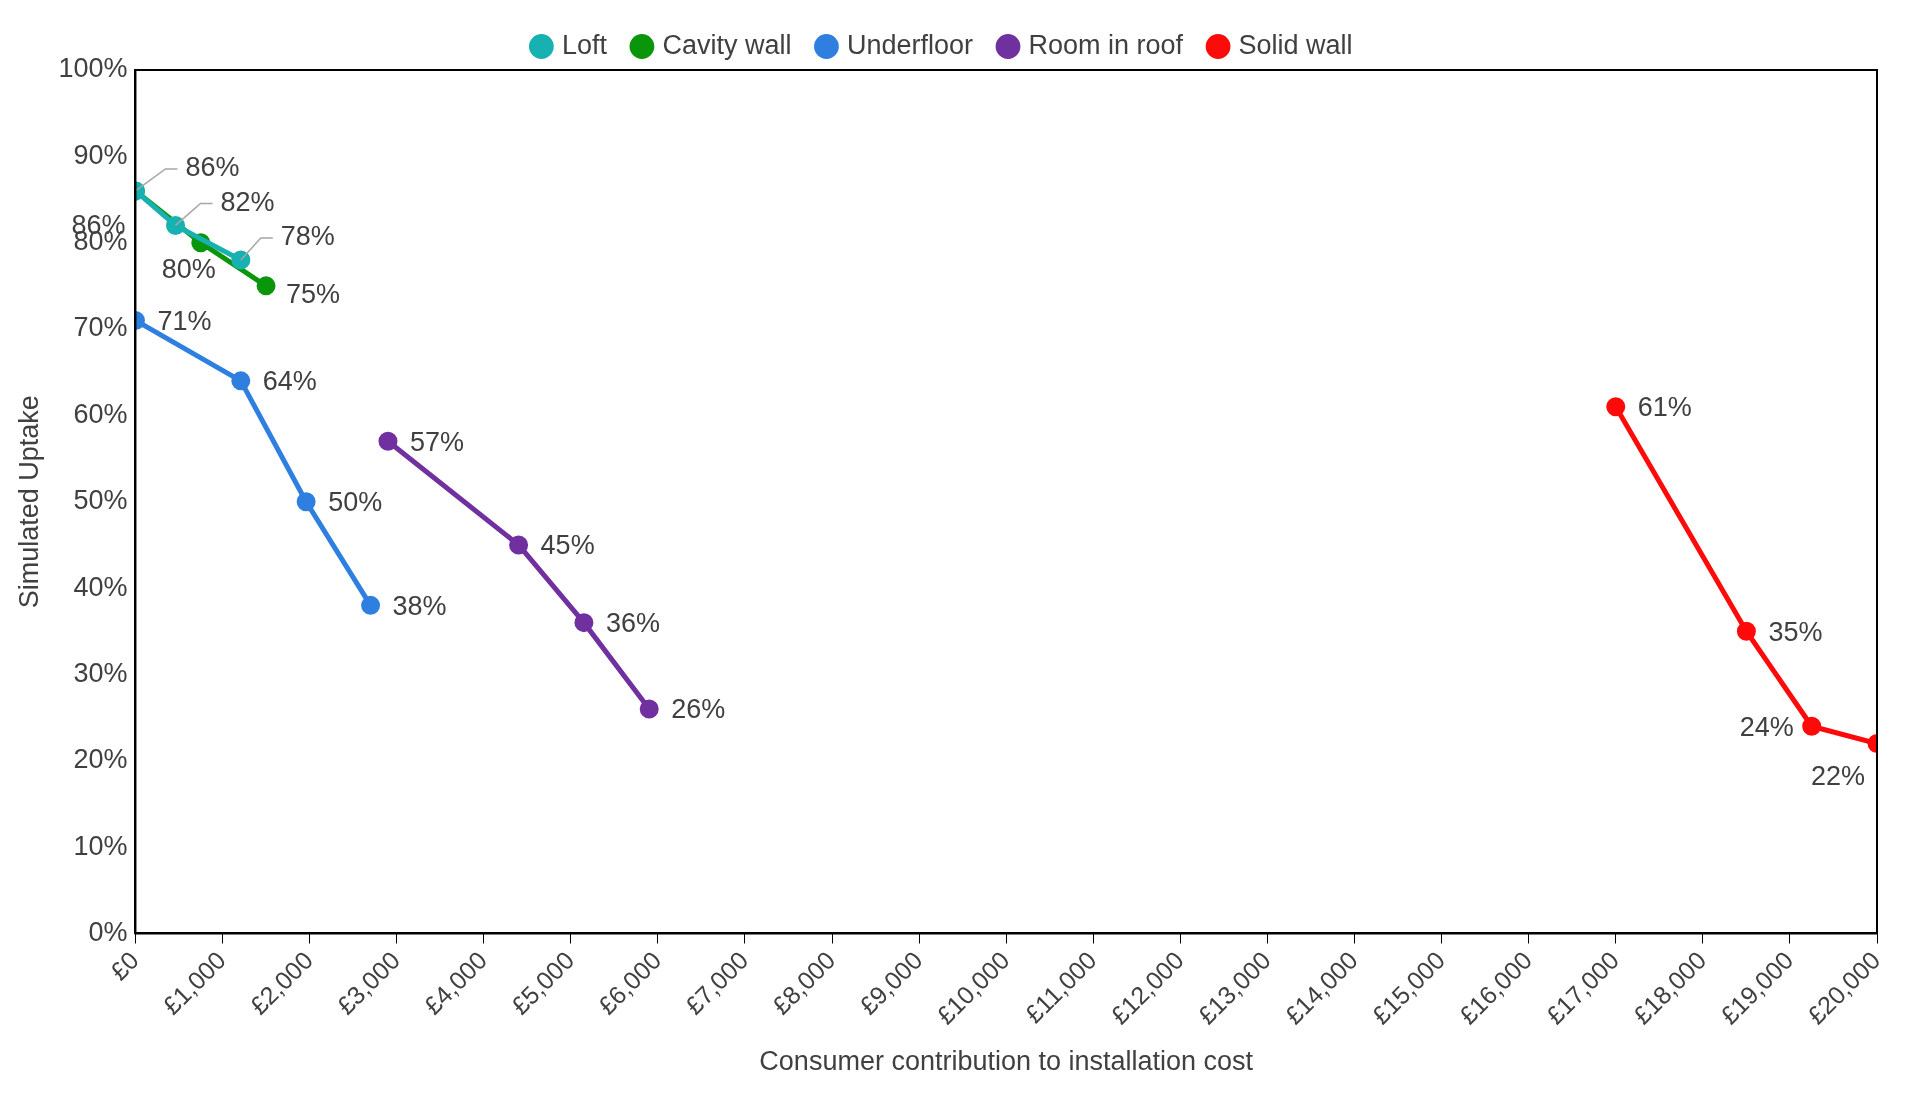 Image resolution: width=1907 pixels, height=1093 pixels. I want to click on data-label: 75%, so click(313, 294).